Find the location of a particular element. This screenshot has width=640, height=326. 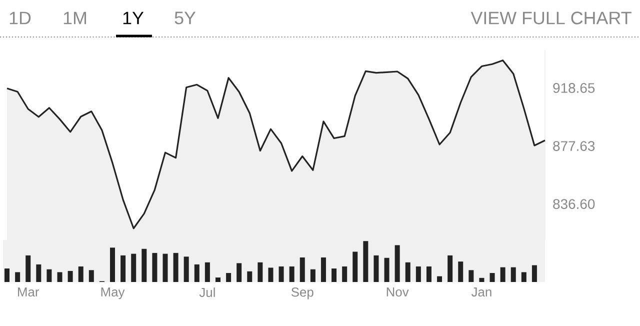

text: 5Y is located at coordinates (185, 18).